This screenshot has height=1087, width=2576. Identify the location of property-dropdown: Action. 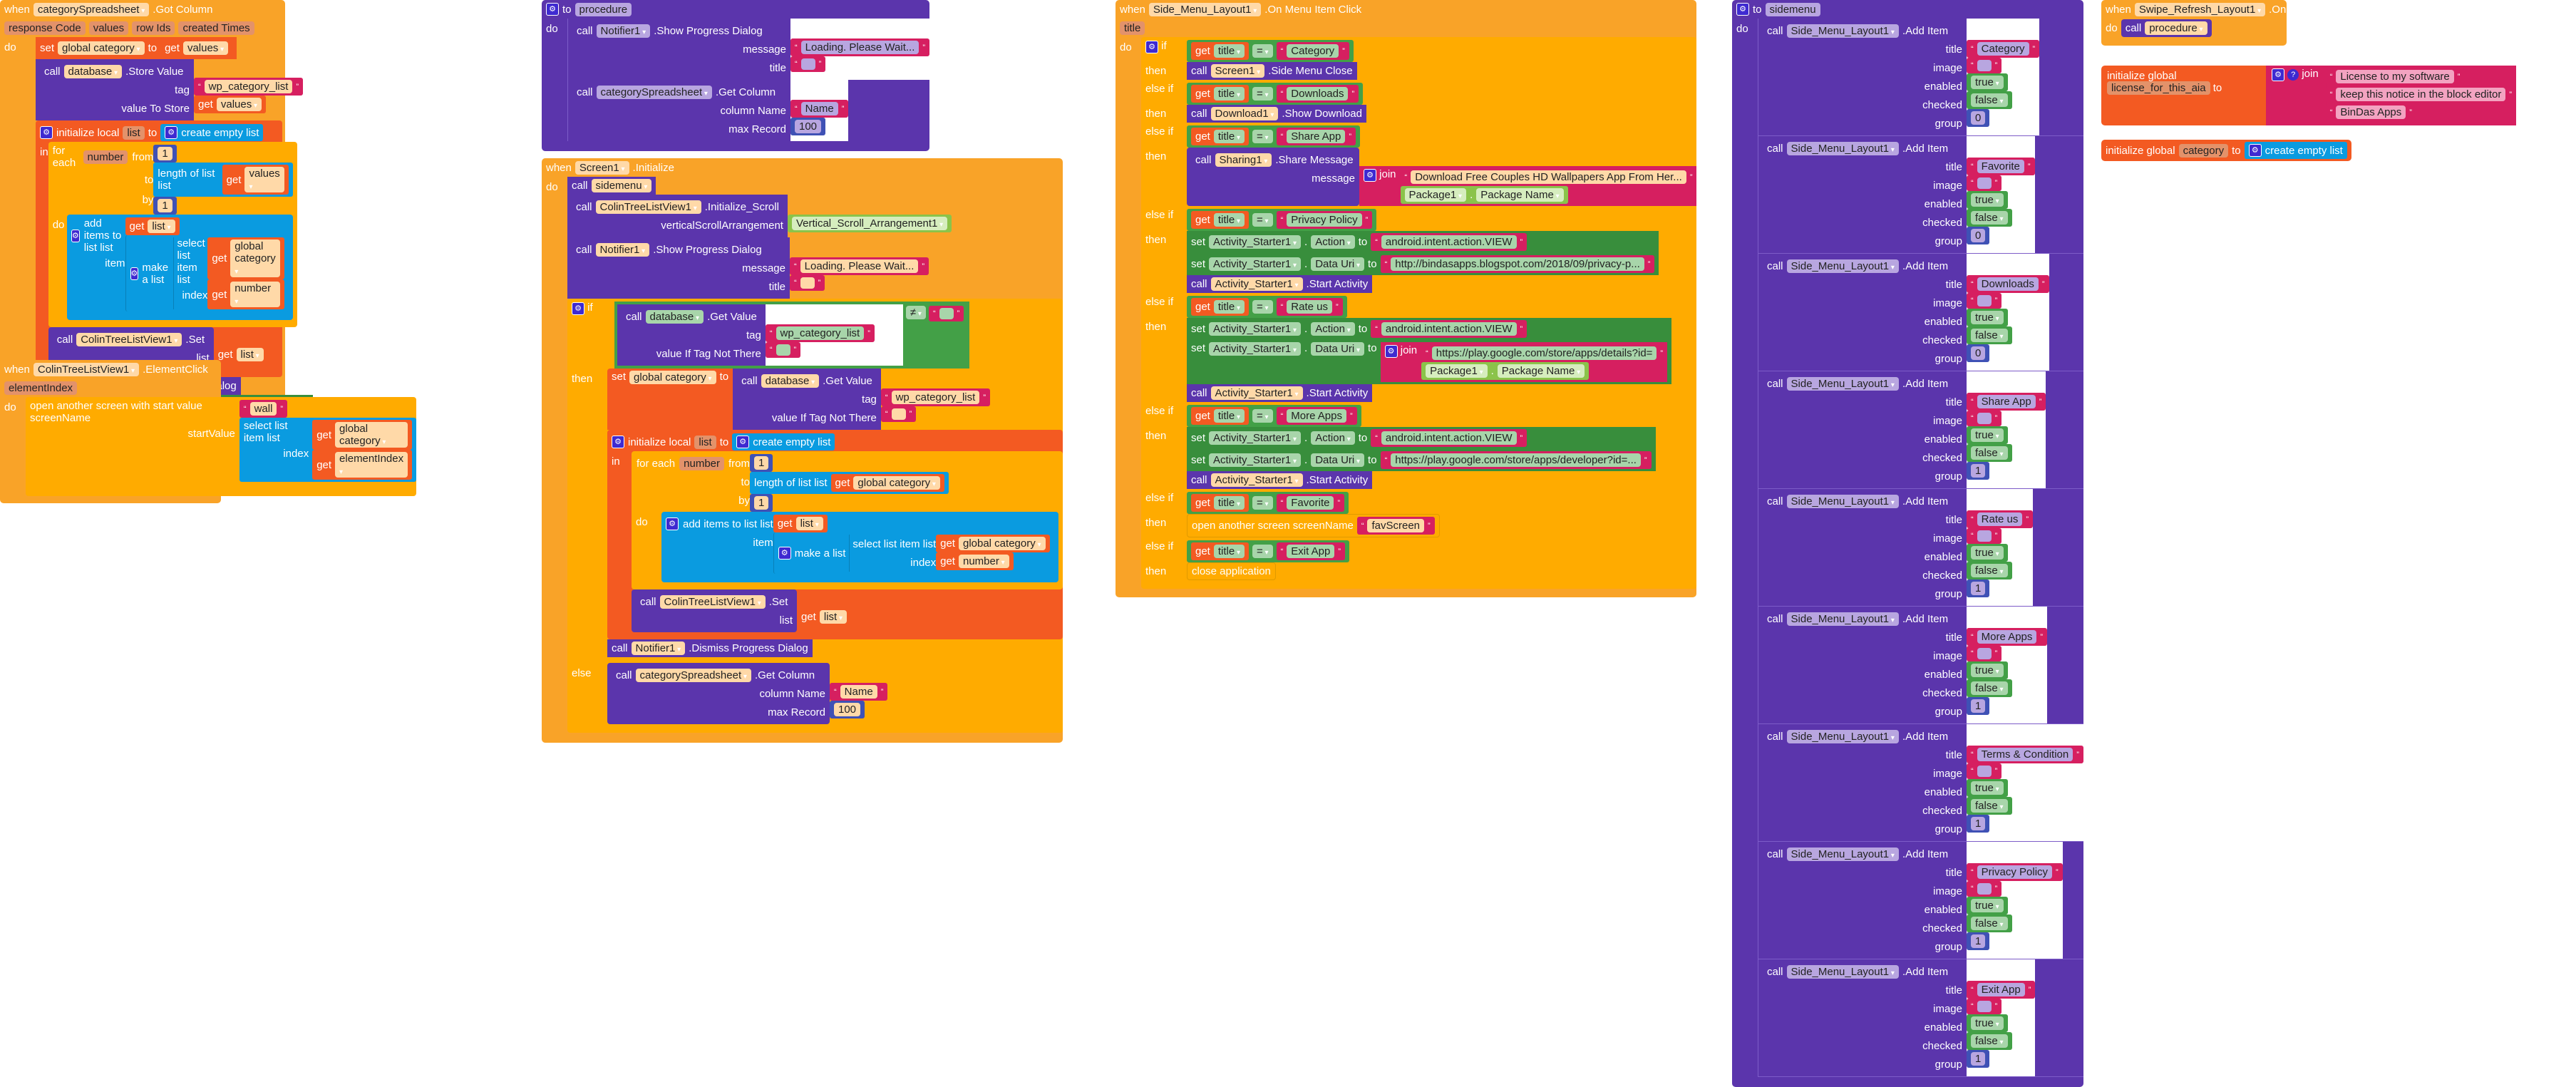
(1333, 242).